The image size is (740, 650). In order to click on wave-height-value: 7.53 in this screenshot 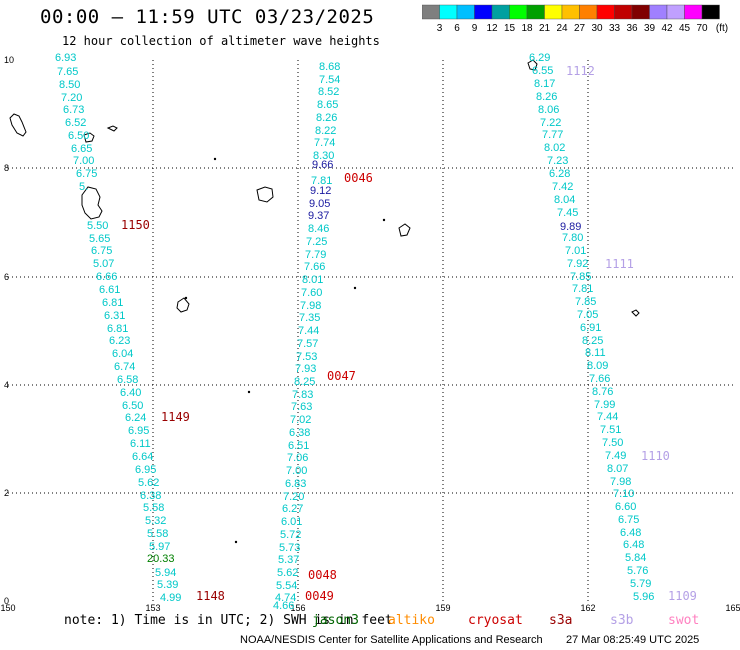, I will do `click(306, 357)`.